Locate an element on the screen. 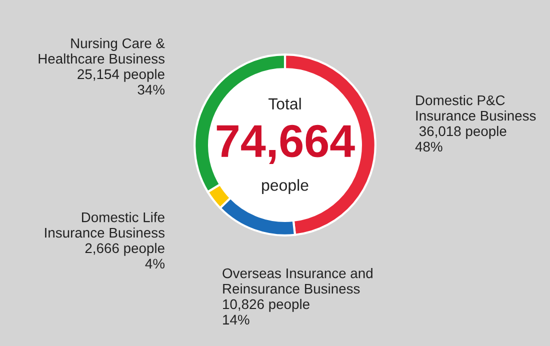 The height and width of the screenshot is (346, 550). data-label: 10,826 people 14% is located at coordinates (266, 311).